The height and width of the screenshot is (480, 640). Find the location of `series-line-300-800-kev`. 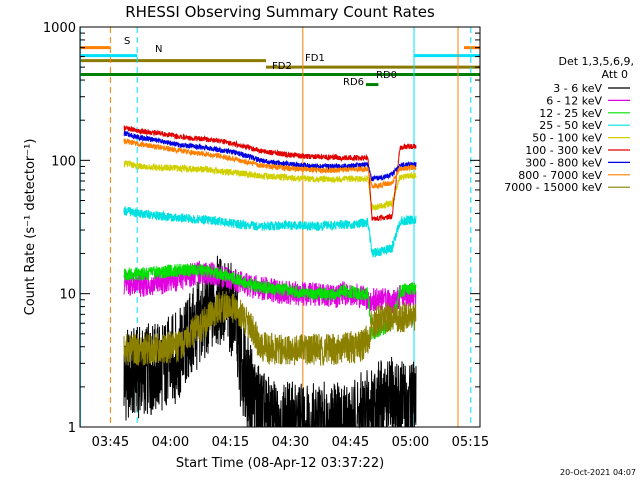

series-line-300-800-kev is located at coordinates (270, 156).